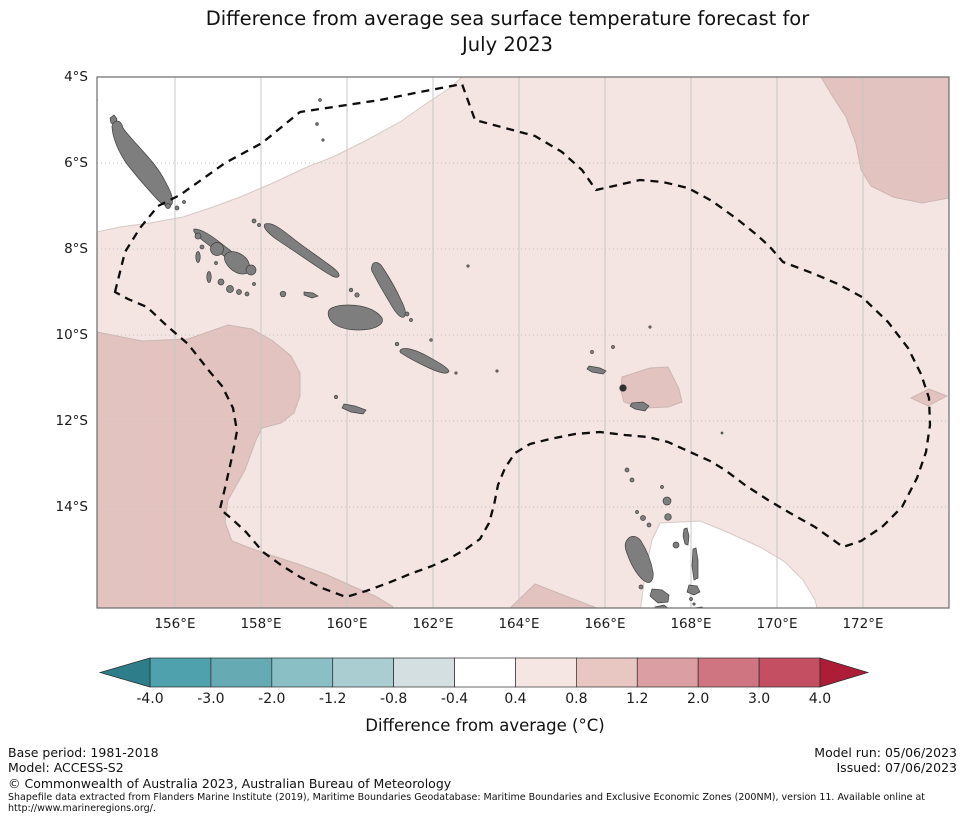  What do you see at coordinates (66, 767) in the screenshot?
I see `model-text: Model: ACCESS-S2` at bounding box center [66, 767].